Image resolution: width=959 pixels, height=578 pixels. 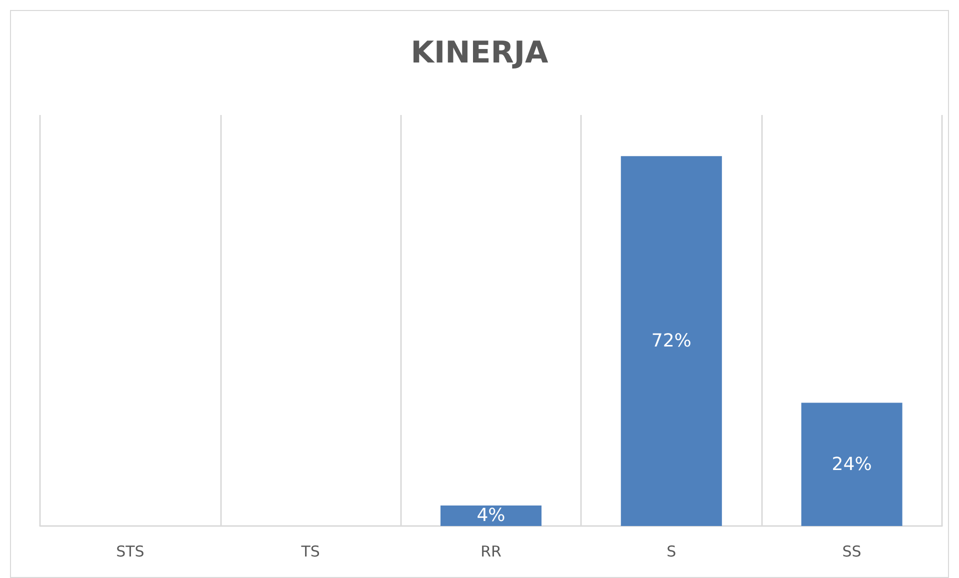 I want to click on data-label: 72%, so click(x=671, y=341).